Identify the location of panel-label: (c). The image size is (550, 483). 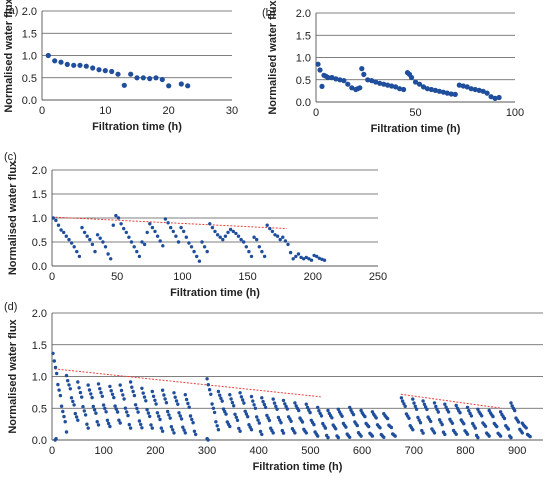
(10, 157).